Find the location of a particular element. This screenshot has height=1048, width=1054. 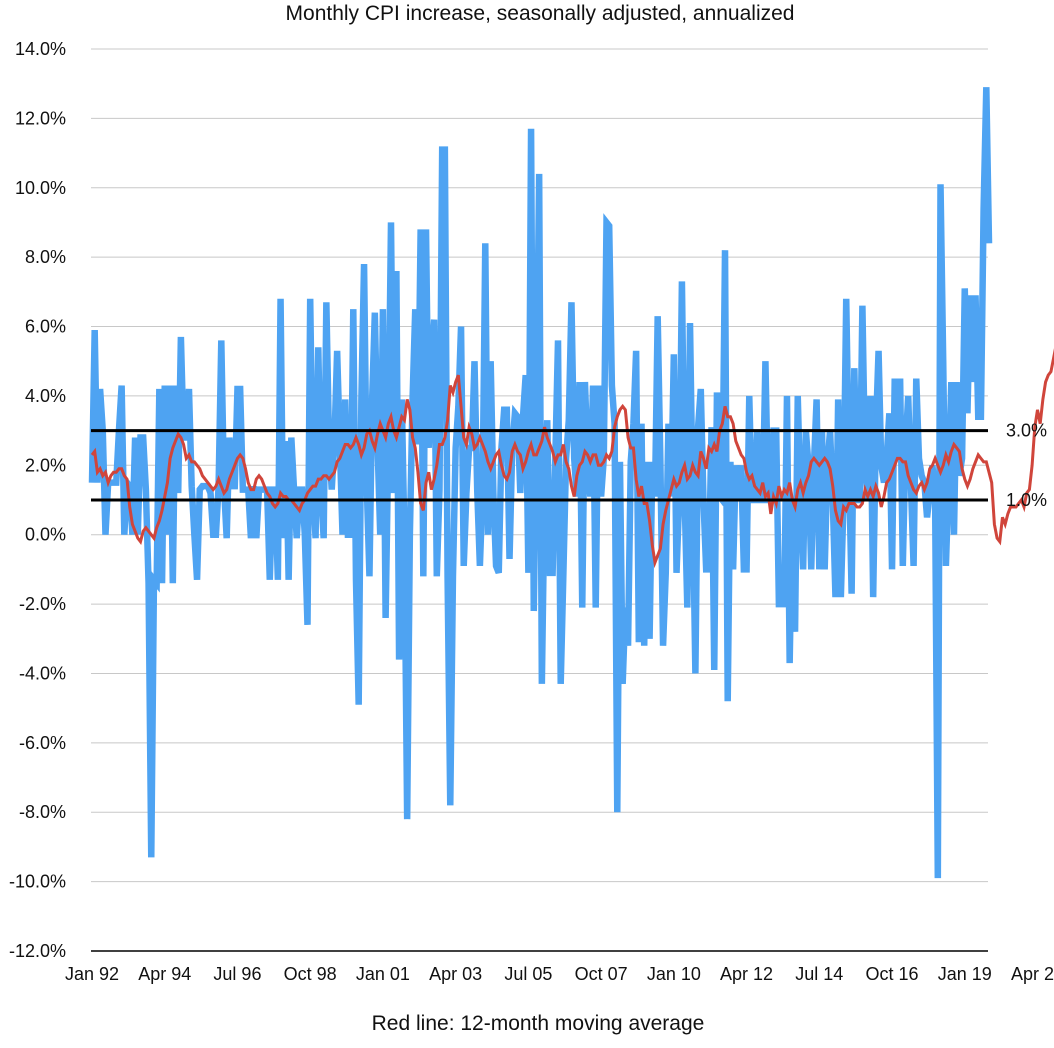

reference-line-label: 1.0% is located at coordinates (1026, 500).